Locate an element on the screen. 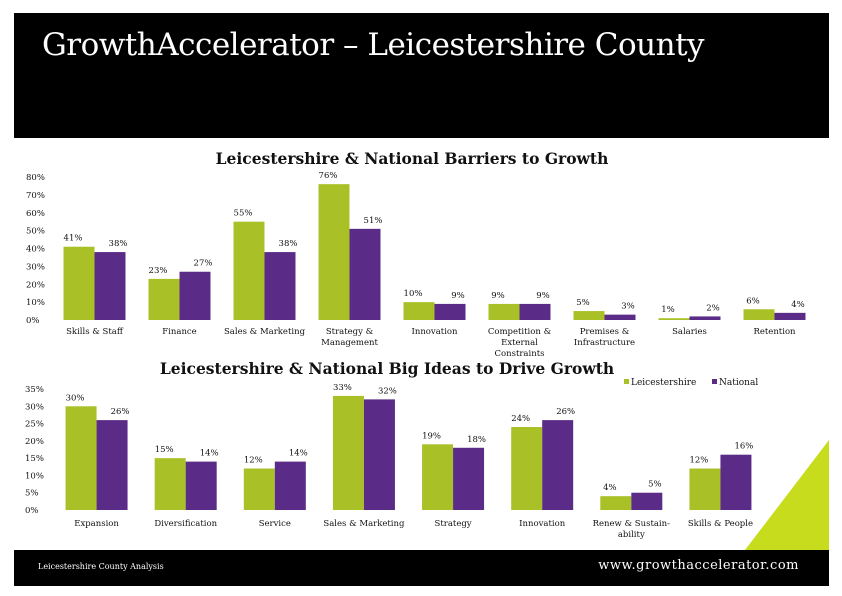  data-label: 55% is located at coordinates (243, 214).